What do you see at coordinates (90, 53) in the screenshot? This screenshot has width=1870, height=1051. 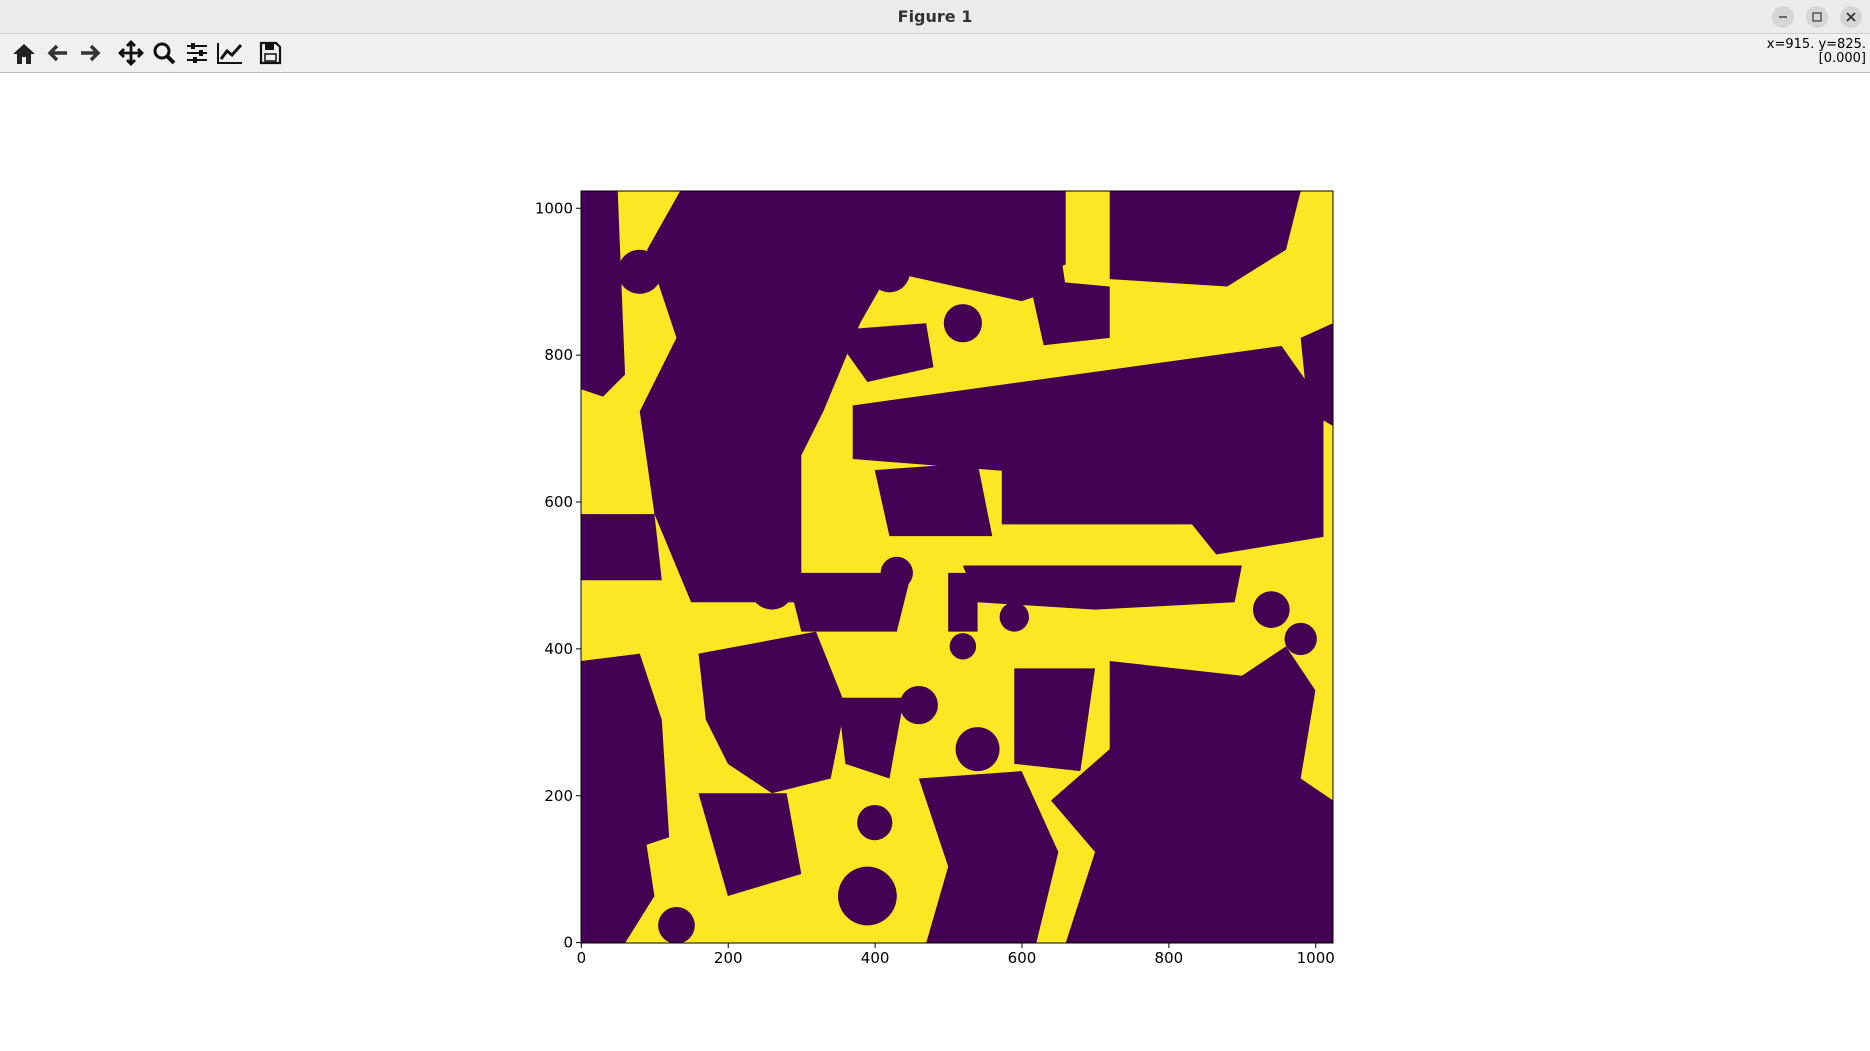 I see `forward-button` at bounding box center [90, 53].